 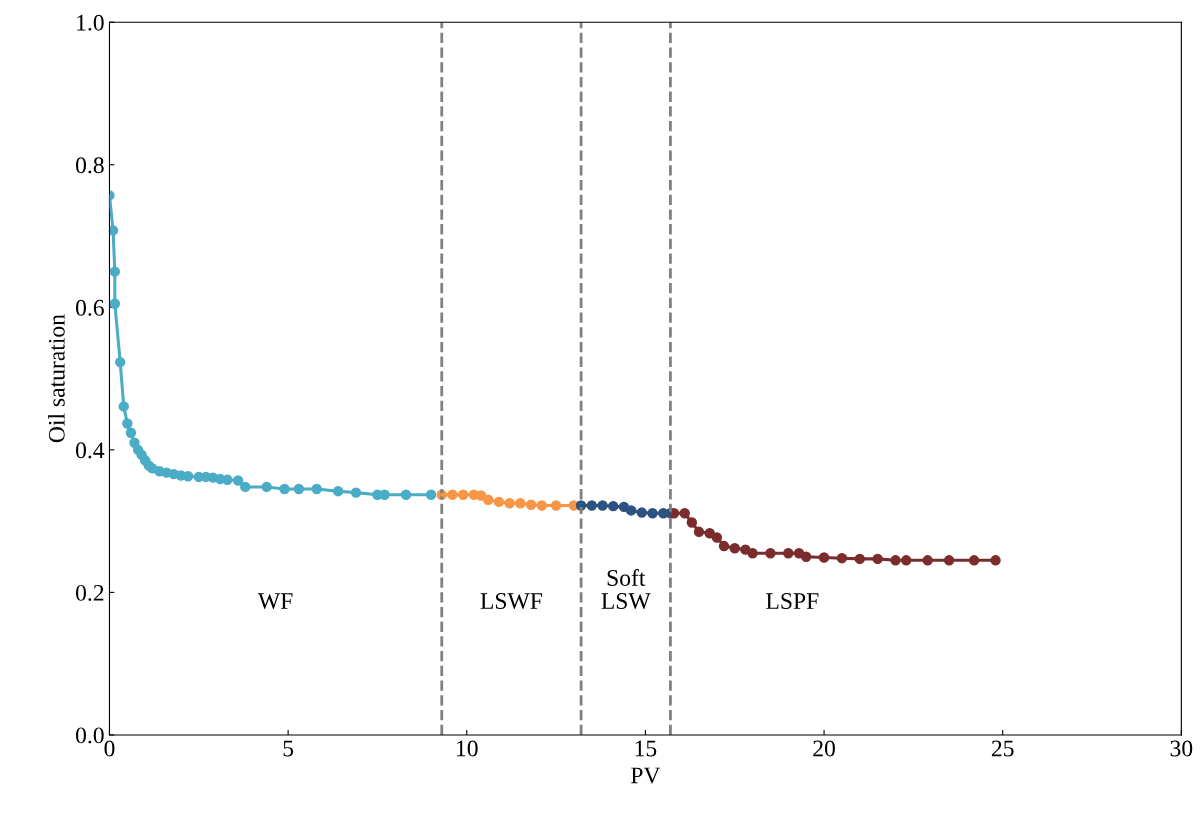 I want to click on x-axis-title: PV, so click(x=646, y=775).